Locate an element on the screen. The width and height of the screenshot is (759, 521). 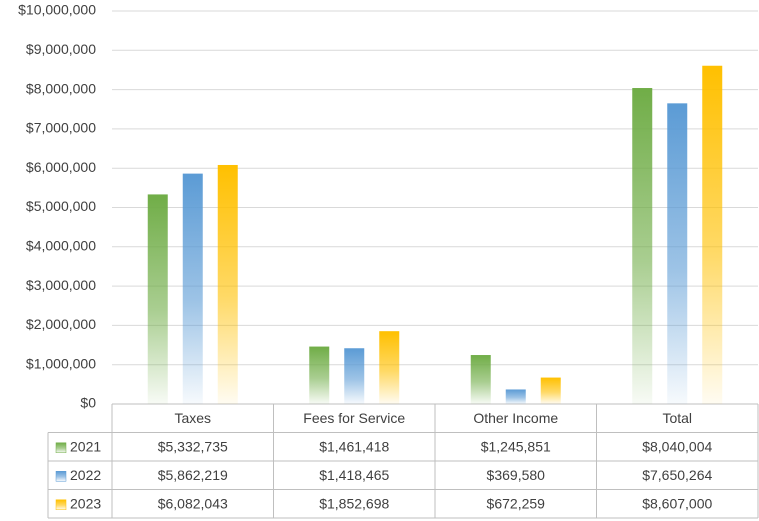
y-tick-label: $3,000,000 is located at coordinates (61, 285).